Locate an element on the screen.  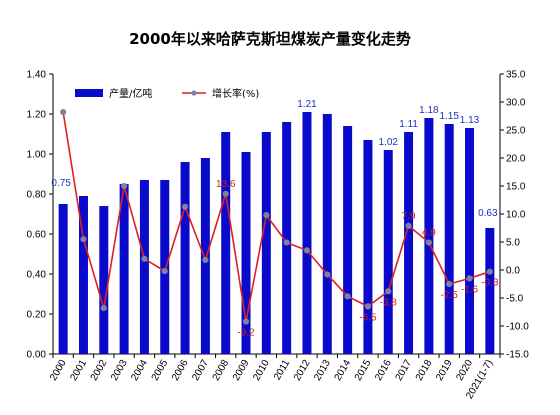
x-tick-label: 2002 is located at coordinates (99, 370).